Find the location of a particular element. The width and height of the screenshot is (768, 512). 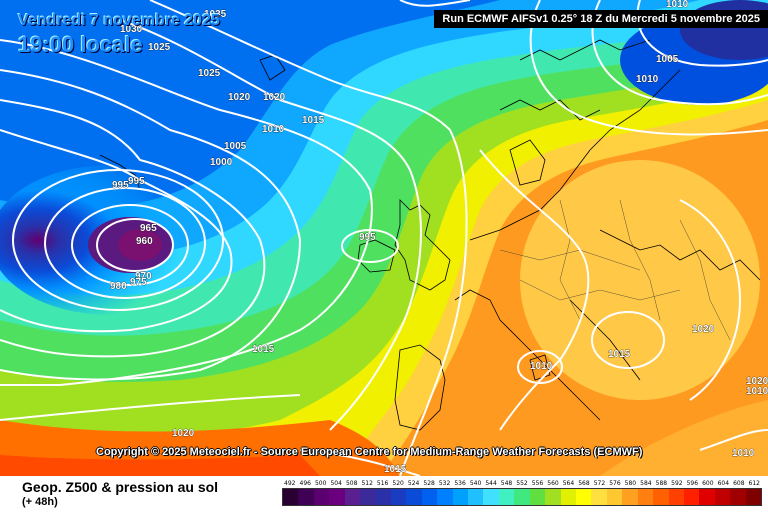

scale-label: 560 is located at coordinates (553, 483).